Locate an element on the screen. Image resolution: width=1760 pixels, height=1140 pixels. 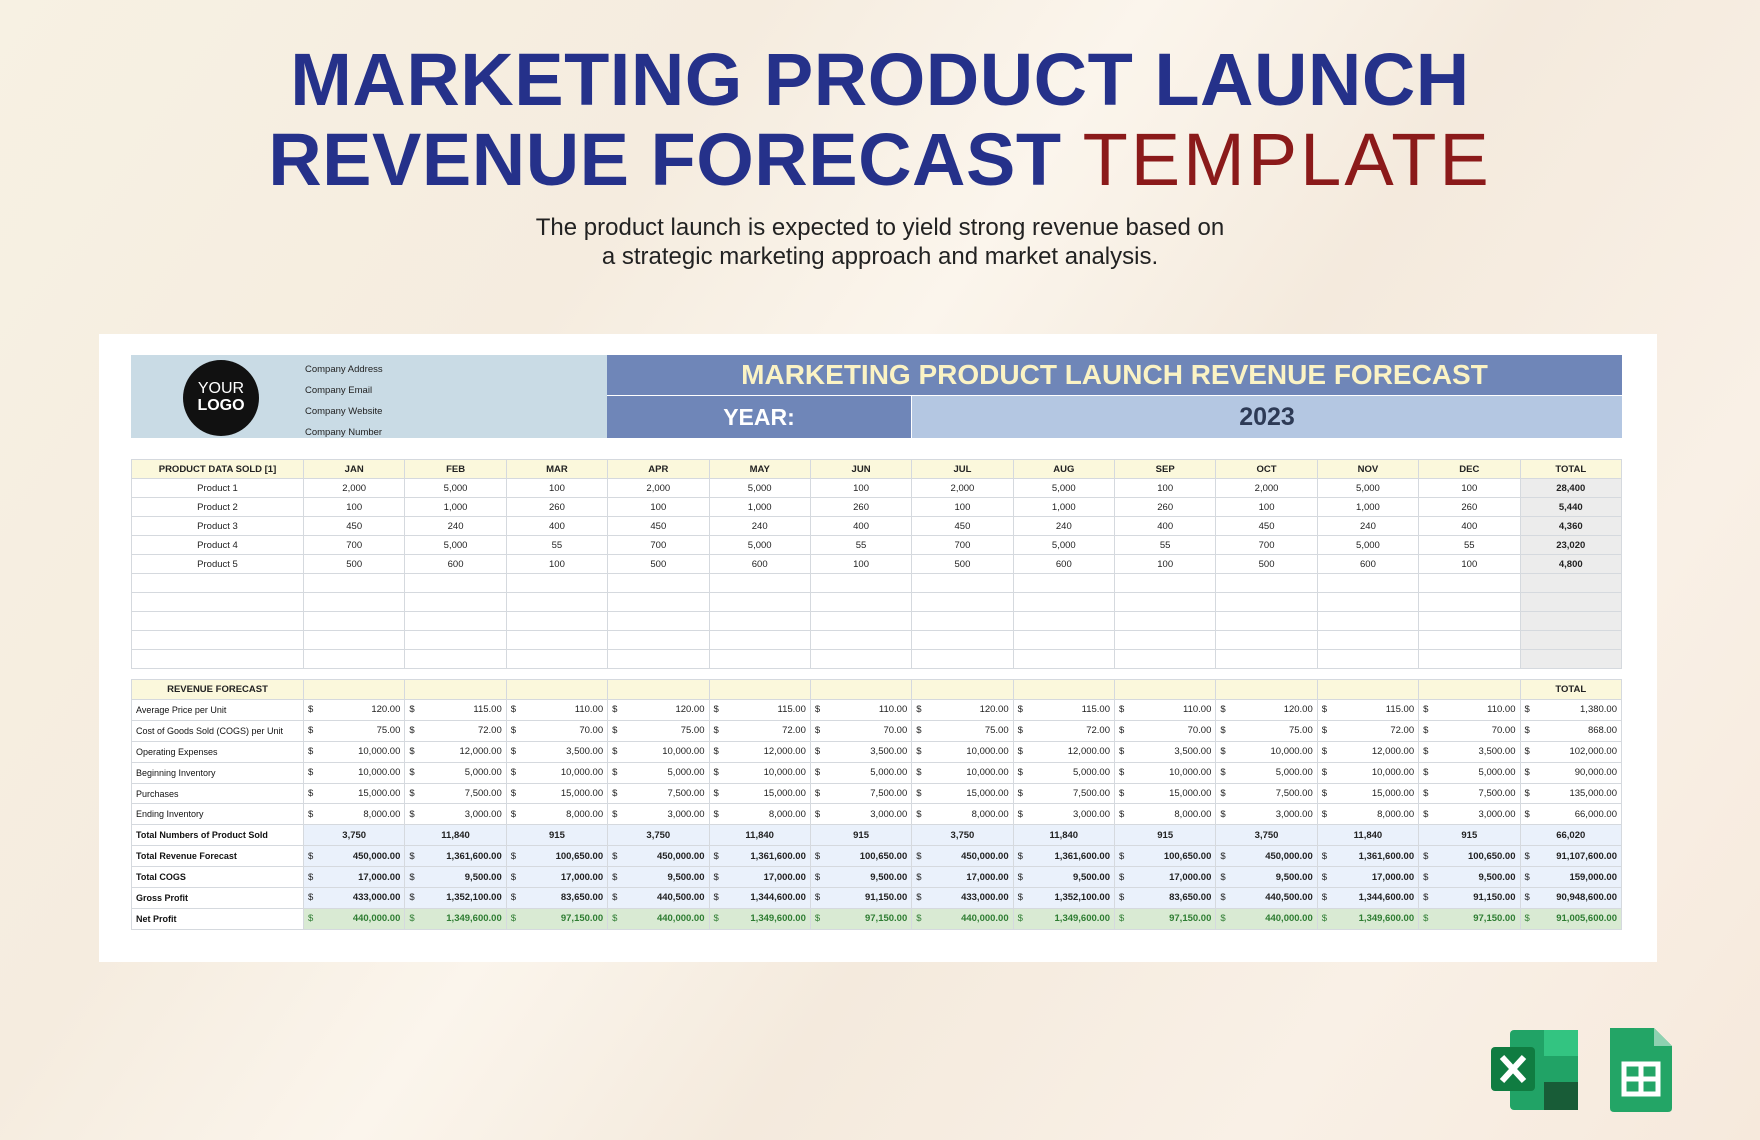
money: $91,107,600.00 is located at coordinates (1571, 856).